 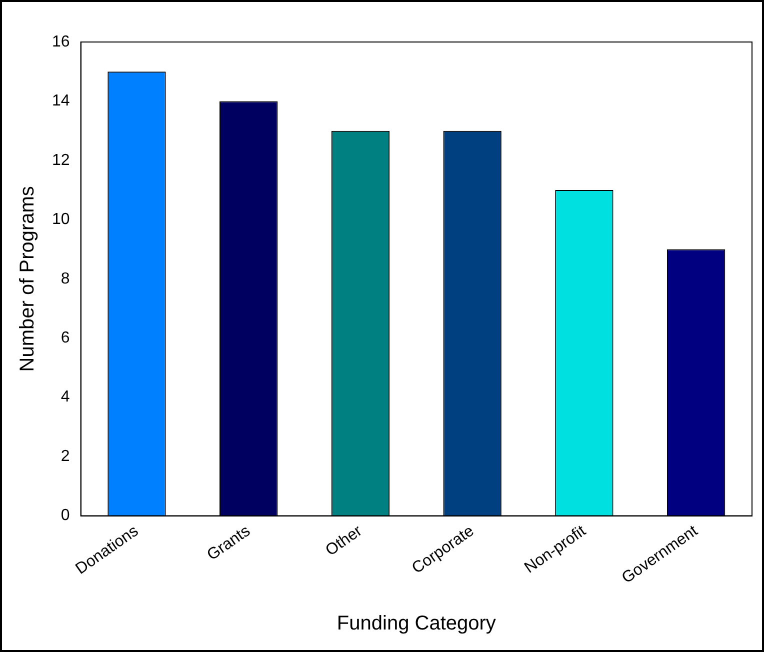 What do you see at coordinates (61, 219) in the screenshot?
I see `y-tick-label: 10` at bounding box center [61, 219].